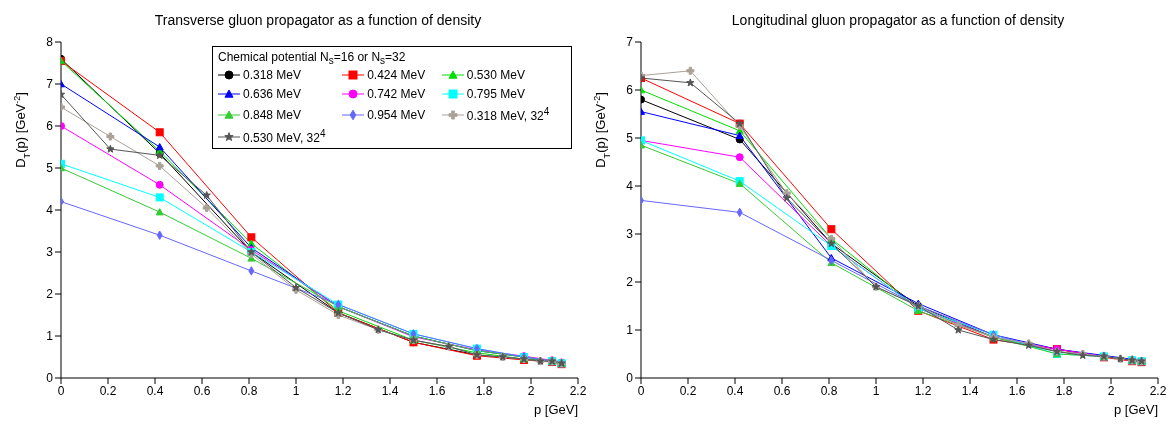 This screenshot has width=1169, height=427. Describe the element at coordinates (272, 94) in the screenshot. I see `legend-label: 0.636 MeV` at that location.